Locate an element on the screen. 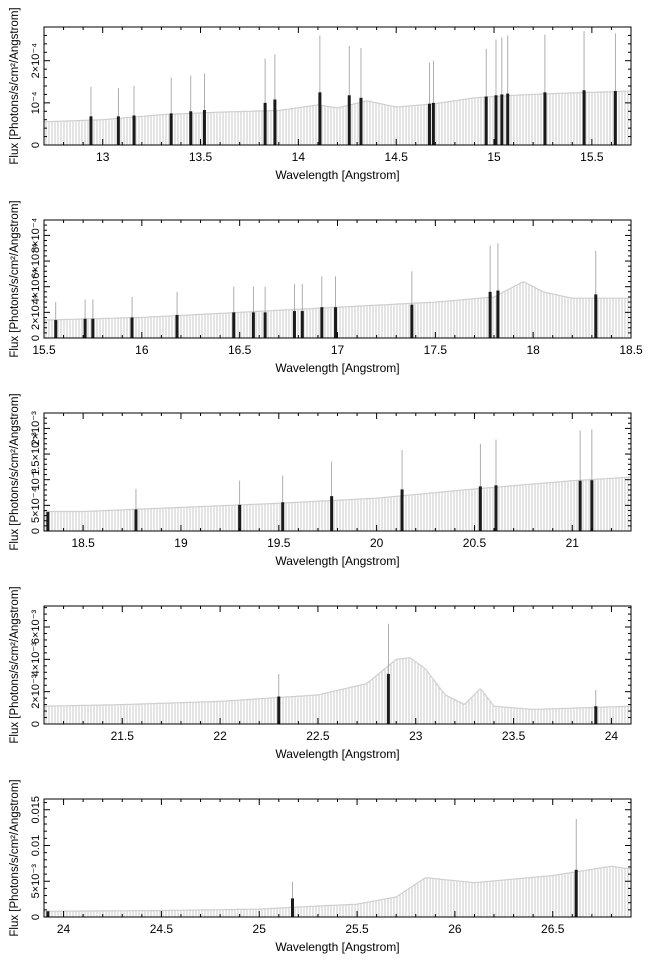  x-tick-label: 13 is located at coordinates (103, 157).